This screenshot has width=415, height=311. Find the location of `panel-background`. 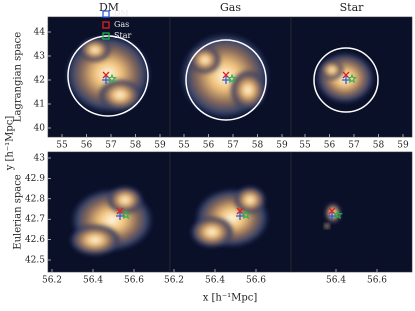

panel-background is located at coordinates (351, 212).